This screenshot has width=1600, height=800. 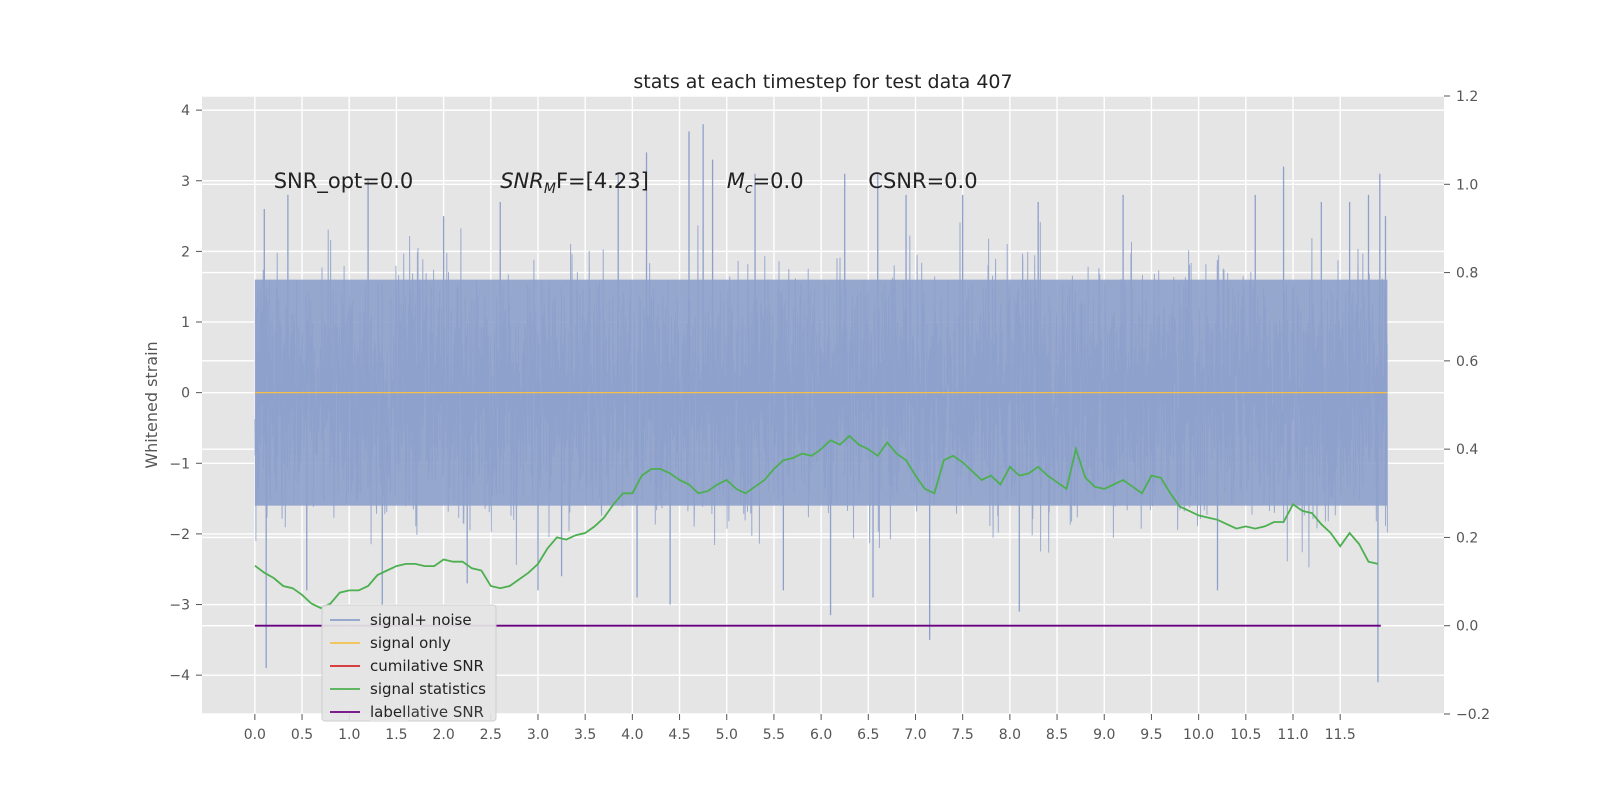 What do you see at coordinates (1292, 735) in the screenshot?
I see `x-tick-label: 11.0` at bounding box center [1292, 735].